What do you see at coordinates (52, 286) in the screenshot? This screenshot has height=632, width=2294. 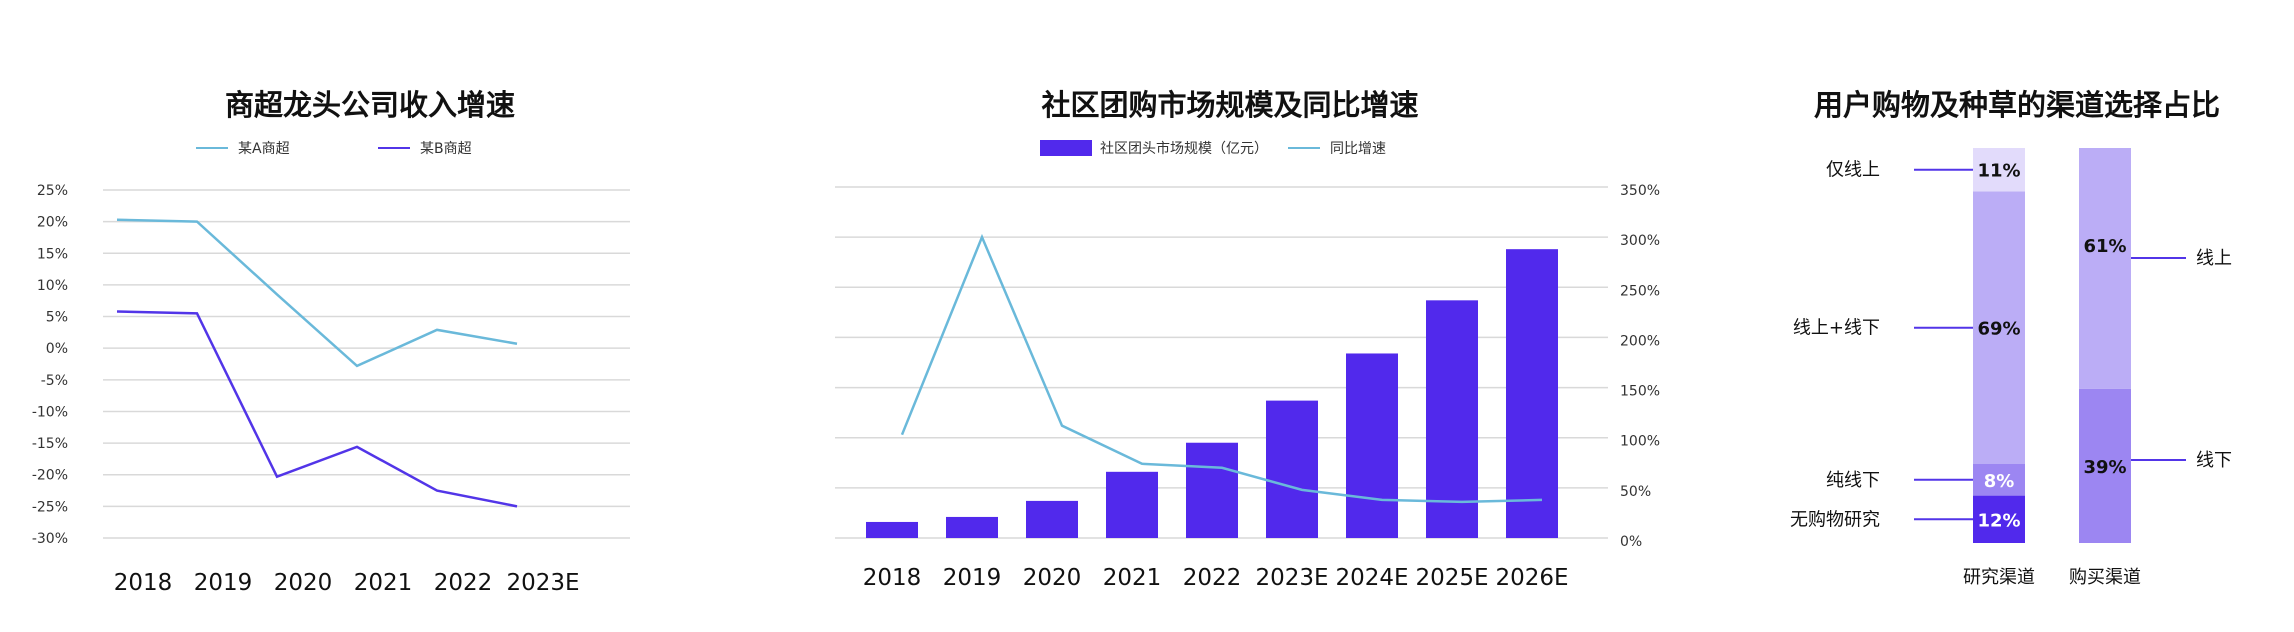 I see `y-tick-label: 10%` at bounding box center [52, 286].